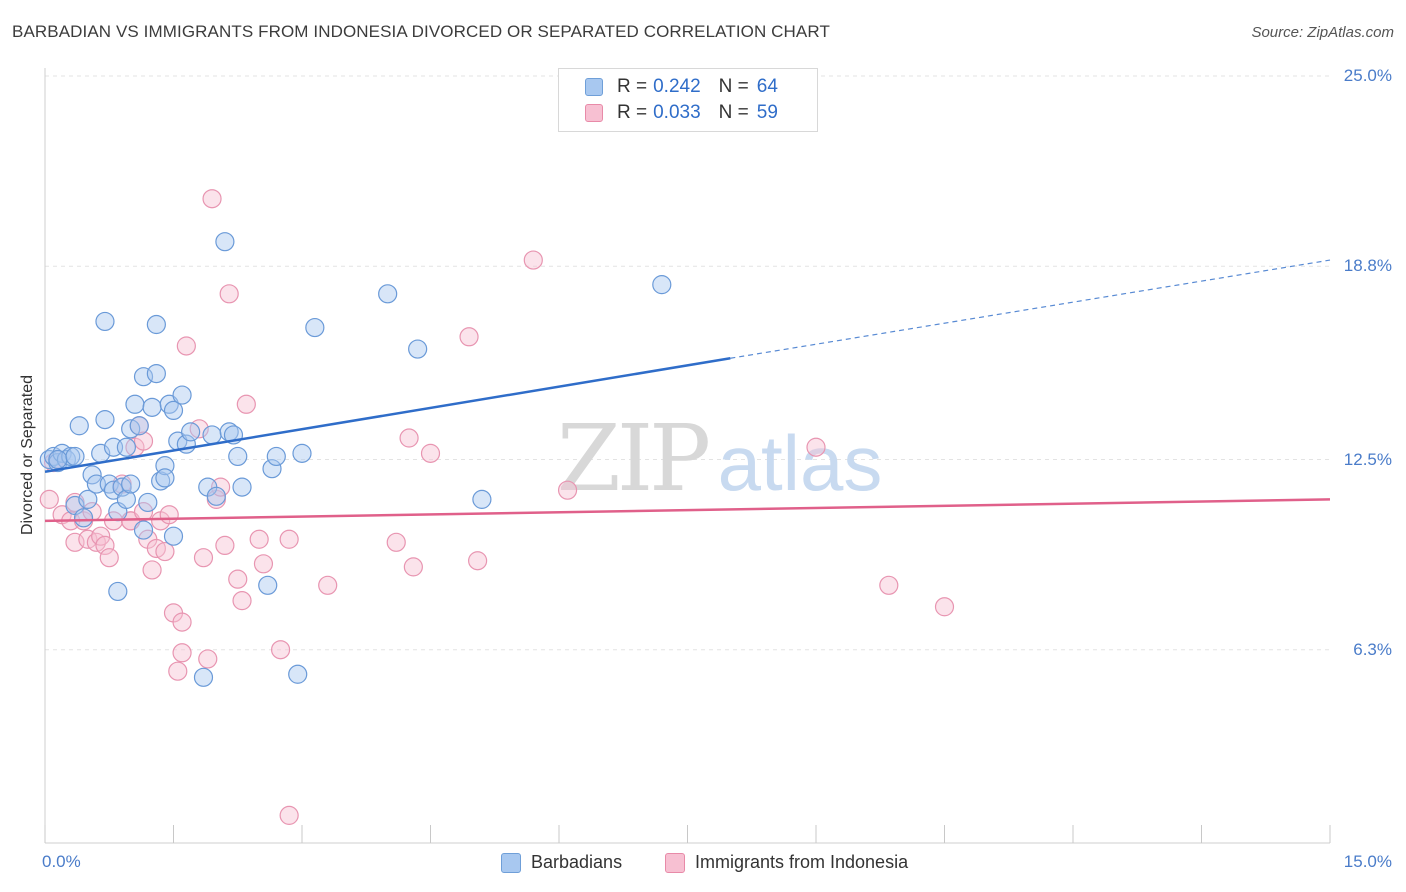  What do you see at coordinates (677, 112) in the screenshot?
I see `legend-r-value: 0.033` at bounding box center [677, 112].